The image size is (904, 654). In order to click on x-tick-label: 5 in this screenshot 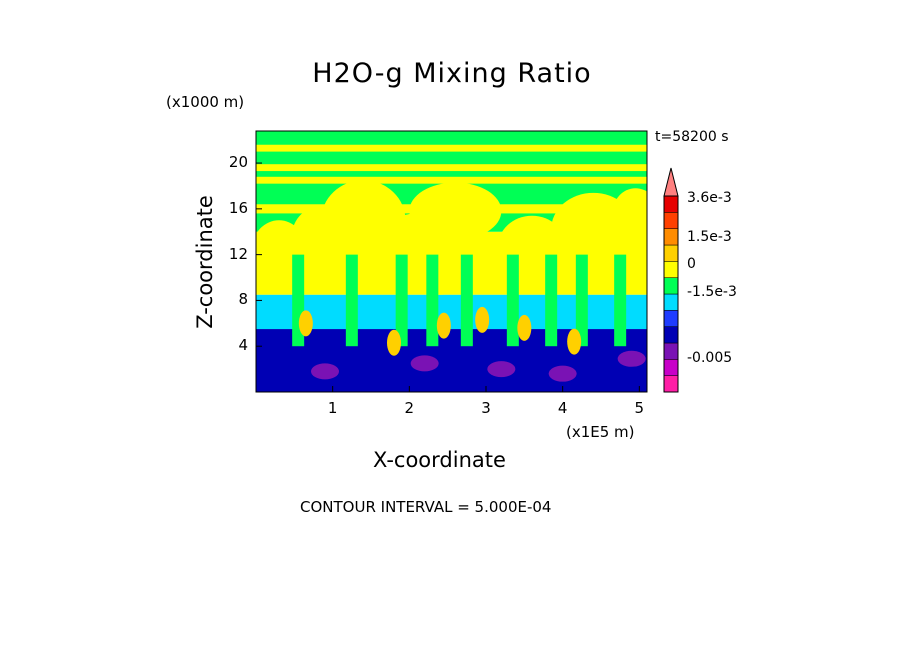, I will do `click(639, 408)`.